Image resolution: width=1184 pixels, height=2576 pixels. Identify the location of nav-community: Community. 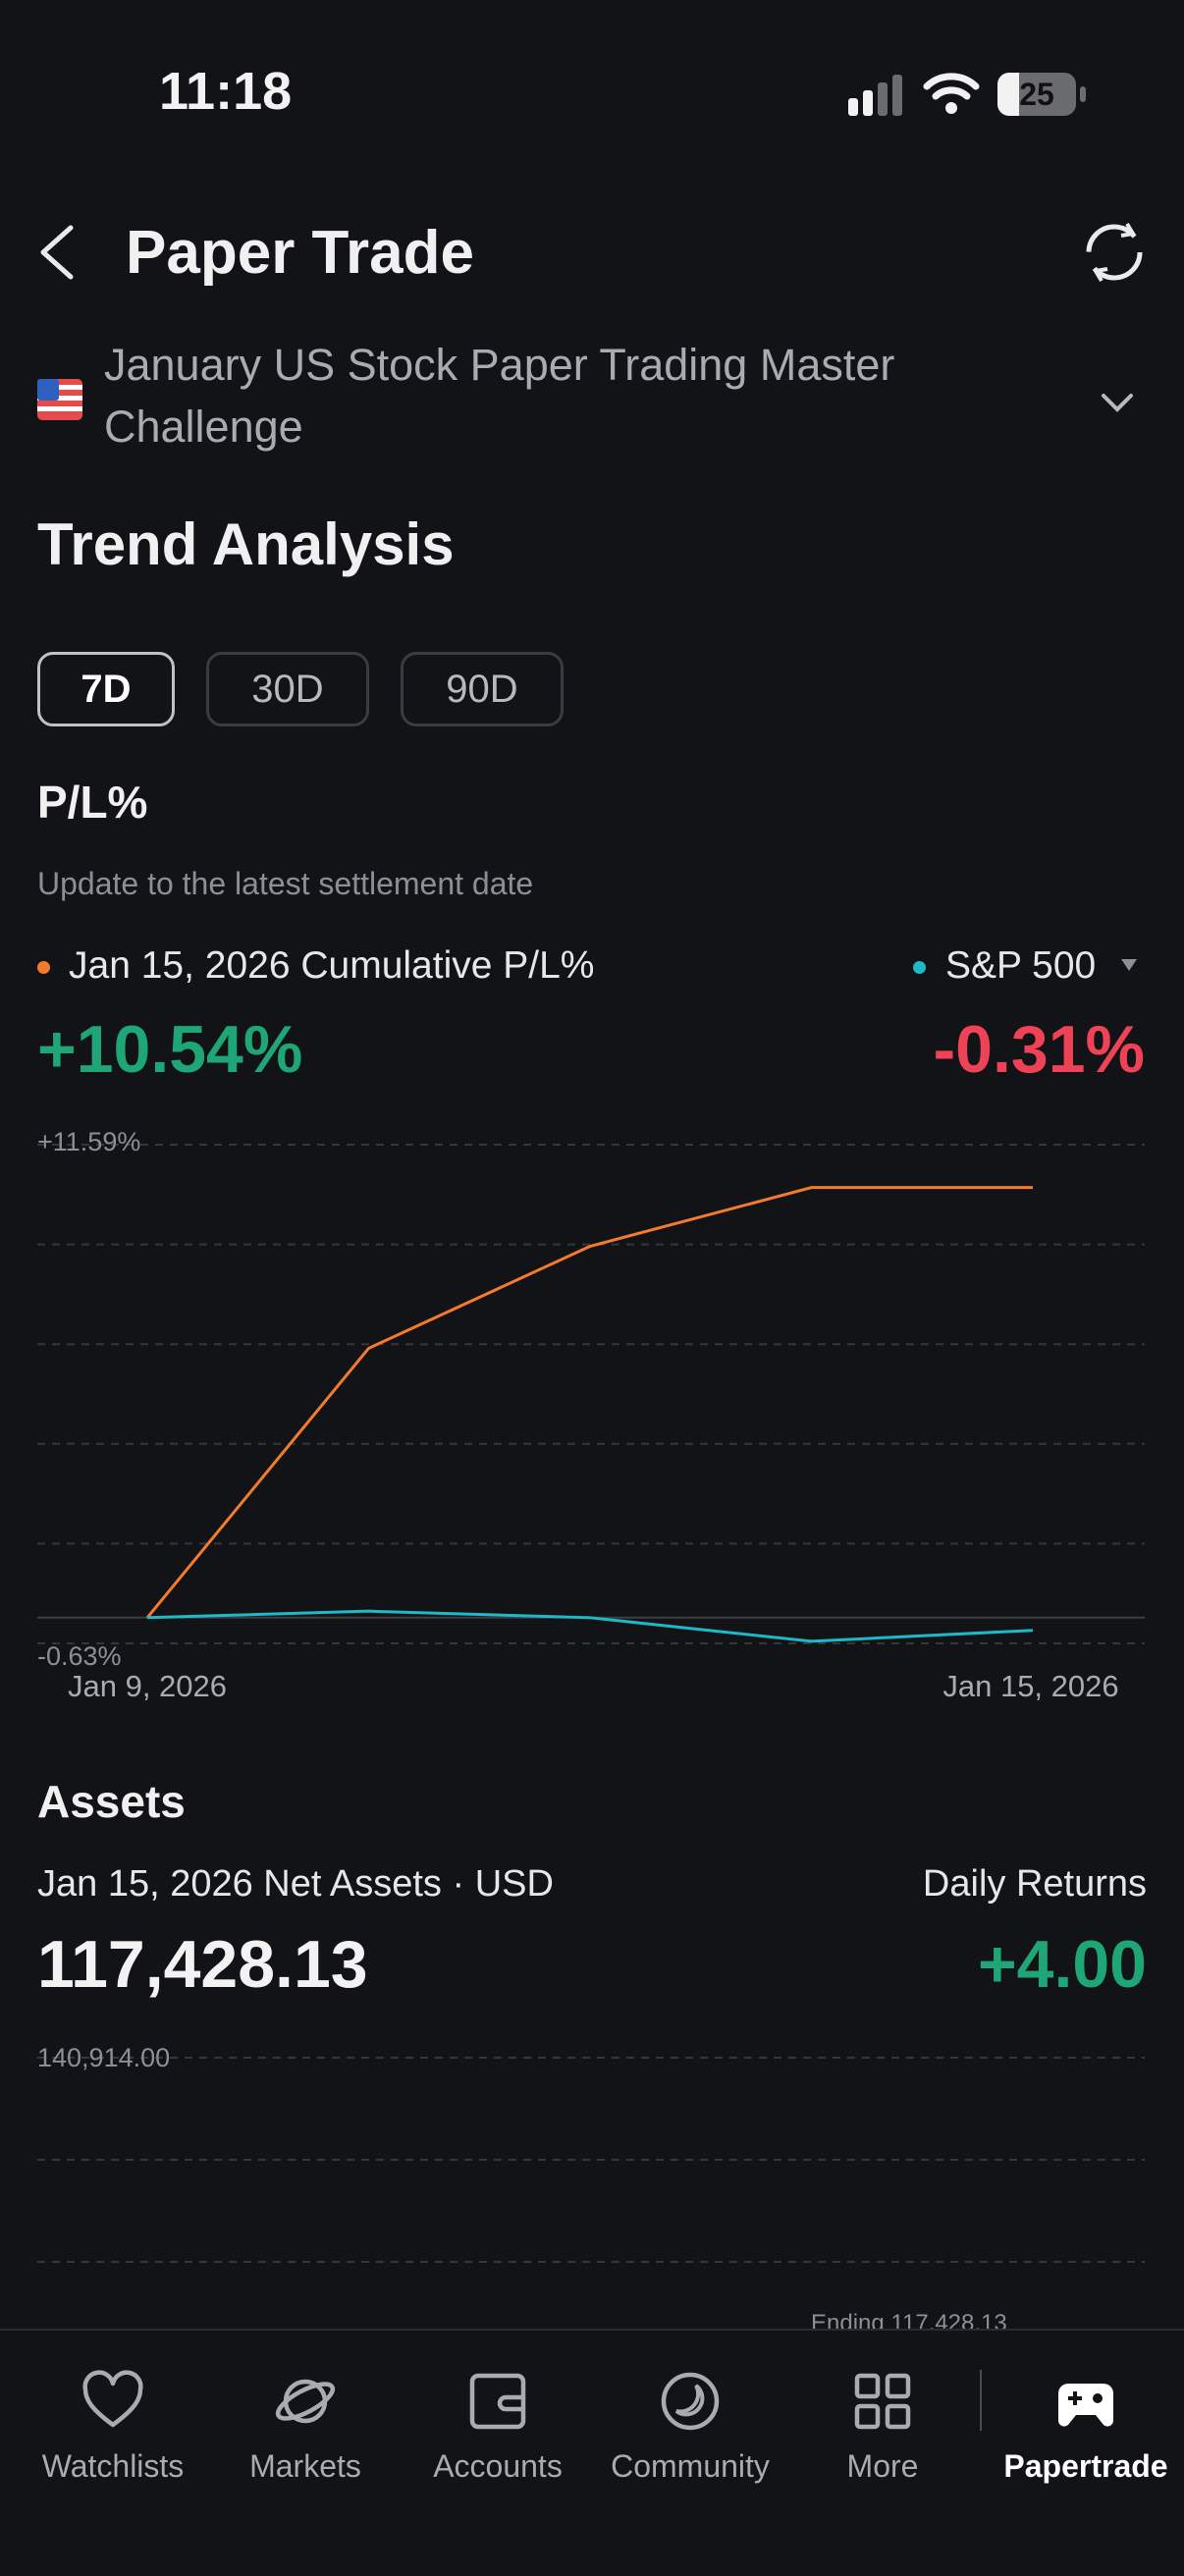
(690, 2423).